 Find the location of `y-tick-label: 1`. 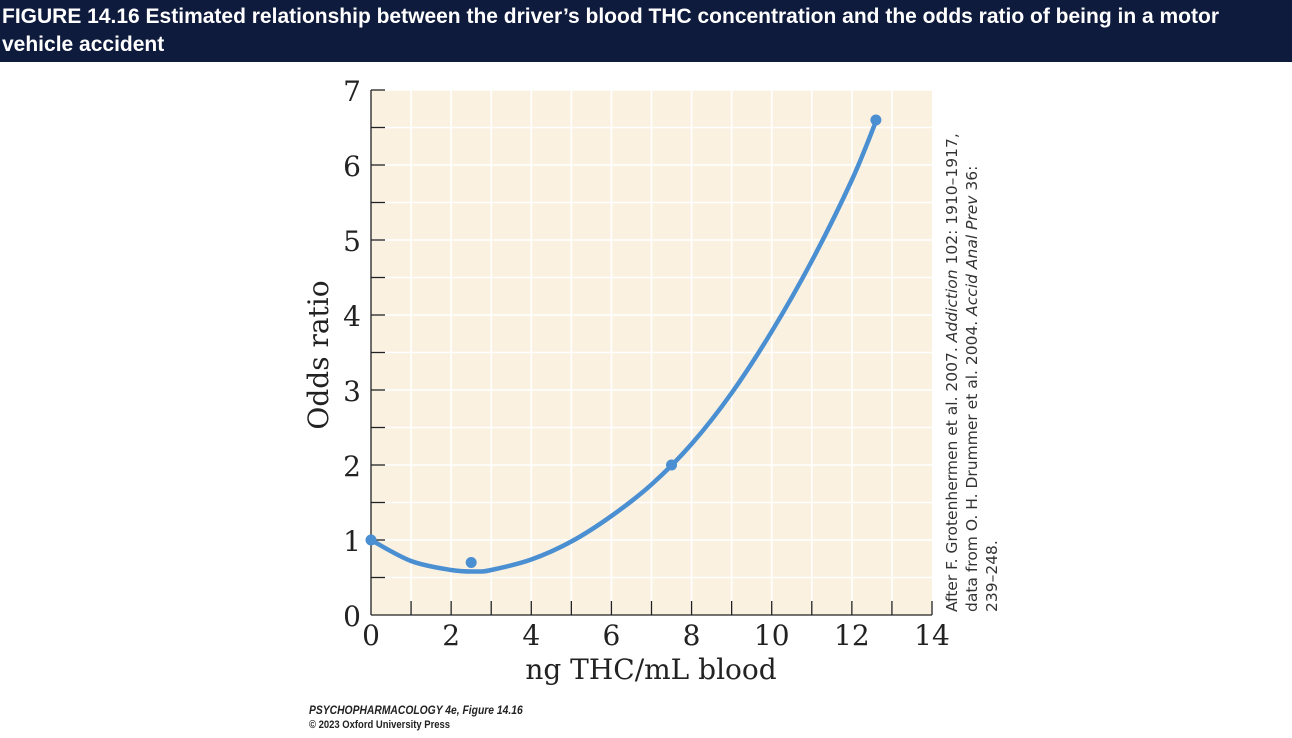

y-tick-label: 1 is located at coordinates (352, 541).